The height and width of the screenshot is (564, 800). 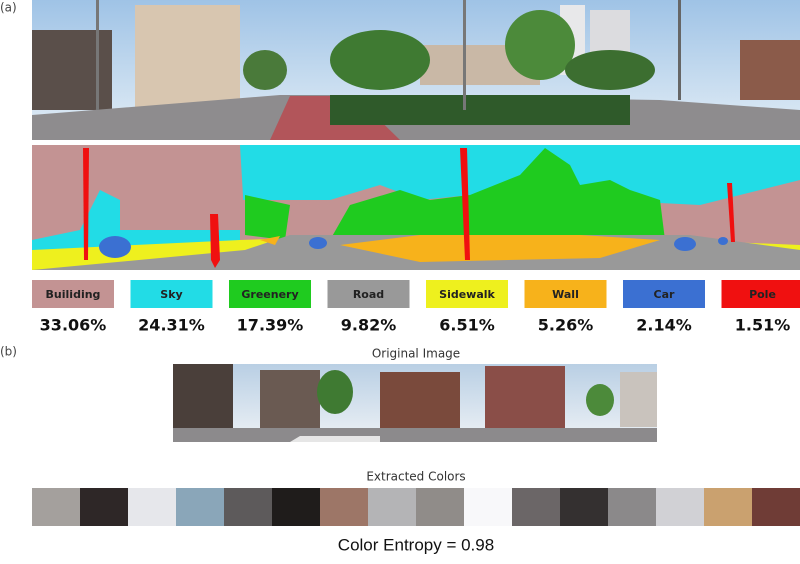 I want to click on class-name: Sky, so click(x=171, y=294).